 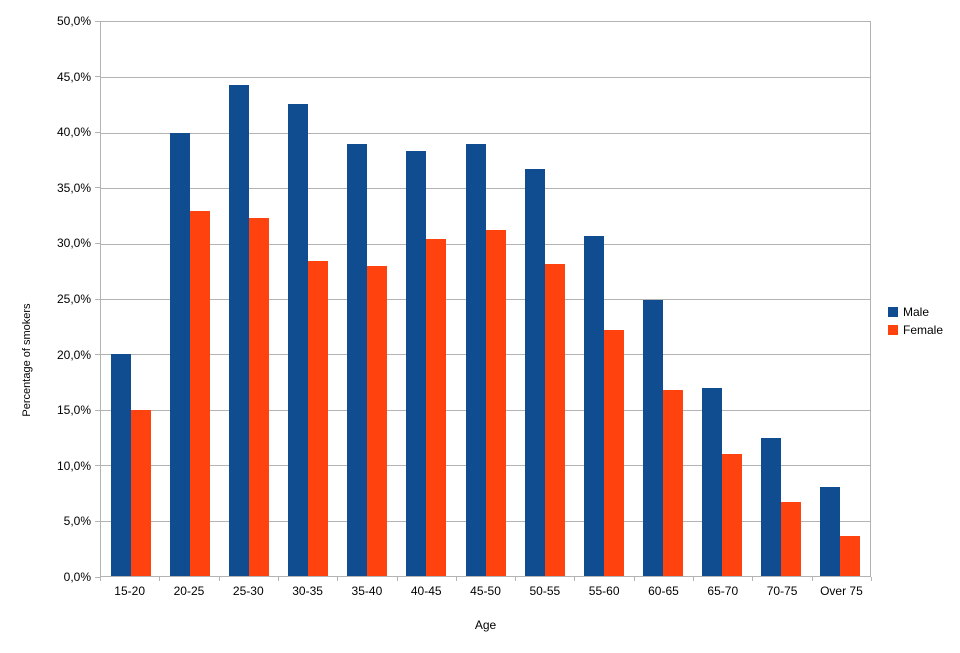 What do you see at coordinates (923, 330) in the screenshot?
I see `legend-label: Female` at bounding box center [923, 330].